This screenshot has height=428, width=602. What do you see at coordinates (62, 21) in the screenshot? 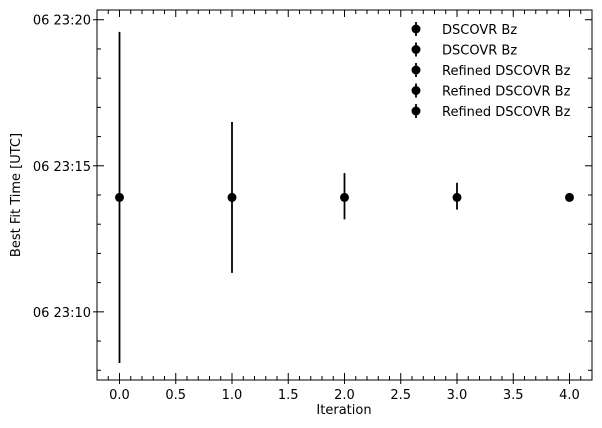
I see `y-tick-label: 06 23:20` at bounding box center [62, 21].